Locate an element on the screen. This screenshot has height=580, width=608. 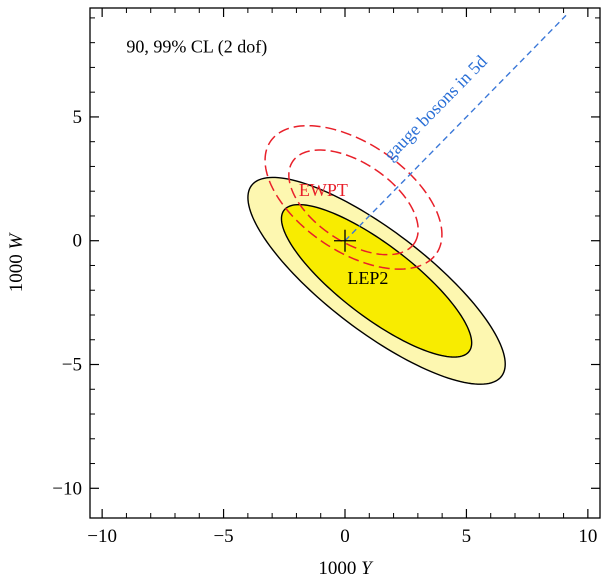
x-tick-label: −5 is located at coordinates (223, 536).